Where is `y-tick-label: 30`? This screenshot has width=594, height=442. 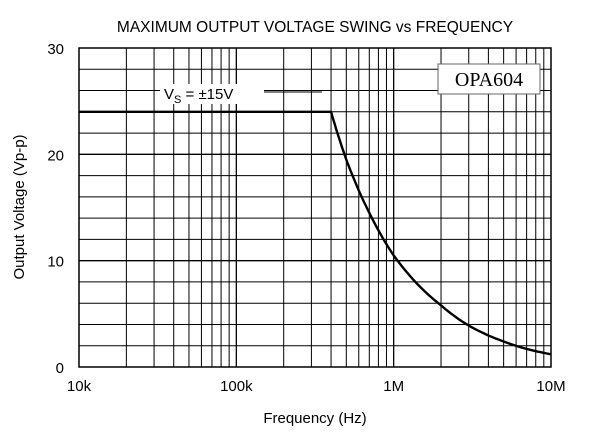 y-tick-label: 30 is located at coordinates (55, 49).